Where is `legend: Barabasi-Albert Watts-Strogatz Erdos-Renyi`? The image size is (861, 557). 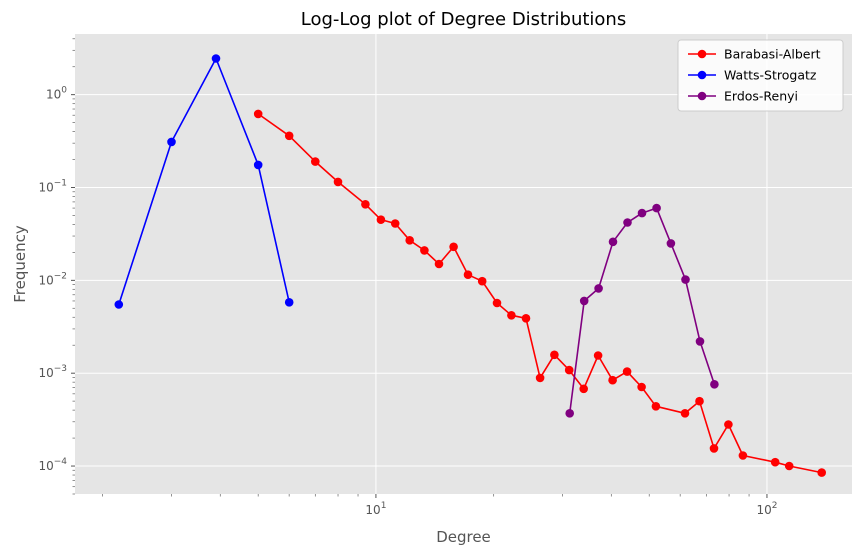 legend: Barabasi-Albert Watts-Strogatz Erdos-Renyi is located at coordinates (760, 75).